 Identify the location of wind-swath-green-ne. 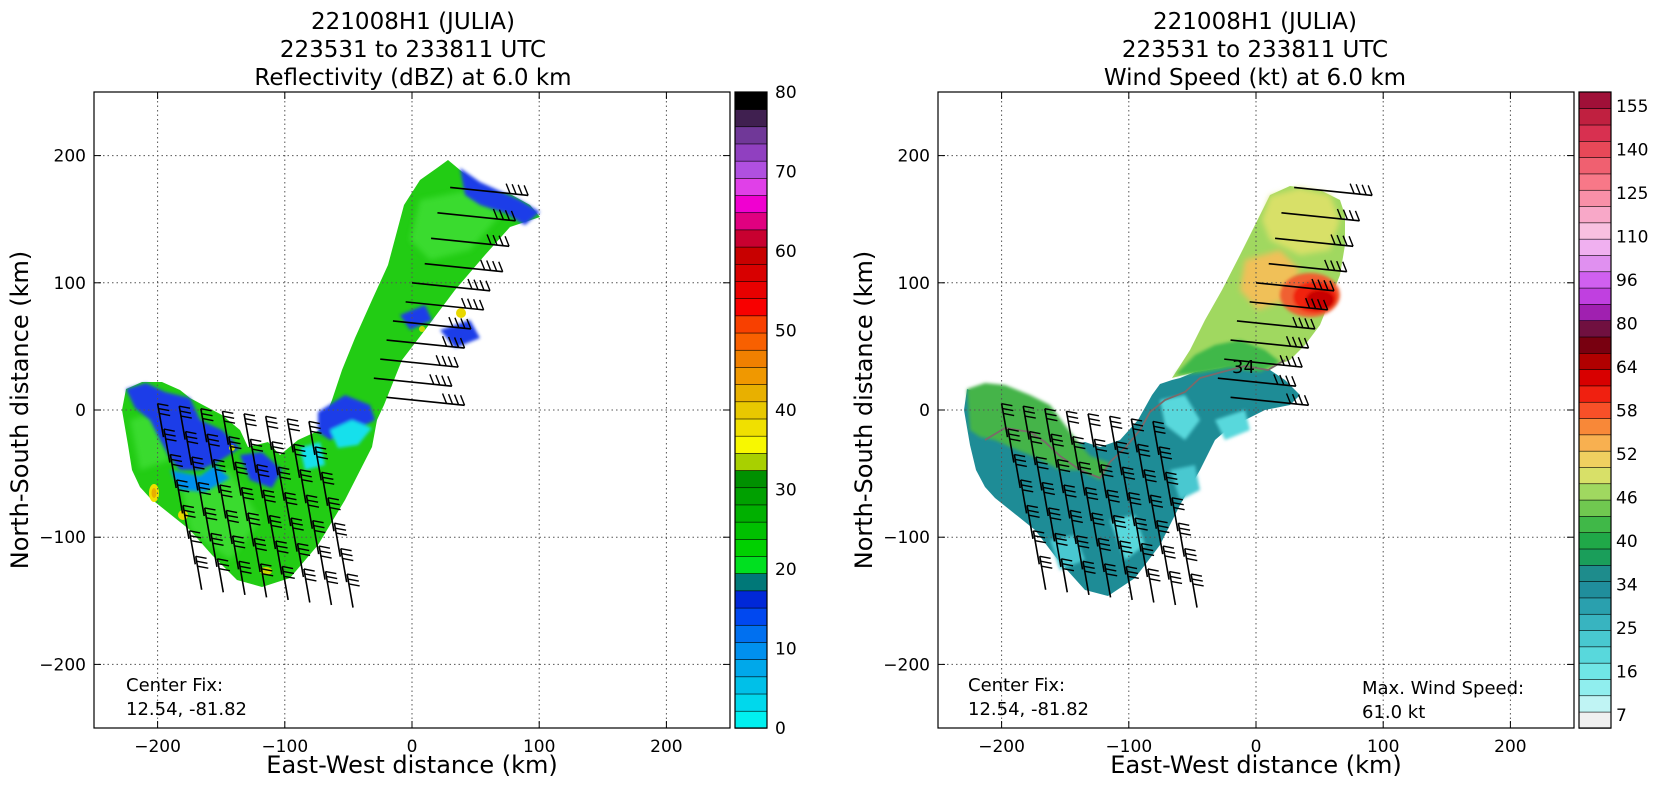
(1227, 357).